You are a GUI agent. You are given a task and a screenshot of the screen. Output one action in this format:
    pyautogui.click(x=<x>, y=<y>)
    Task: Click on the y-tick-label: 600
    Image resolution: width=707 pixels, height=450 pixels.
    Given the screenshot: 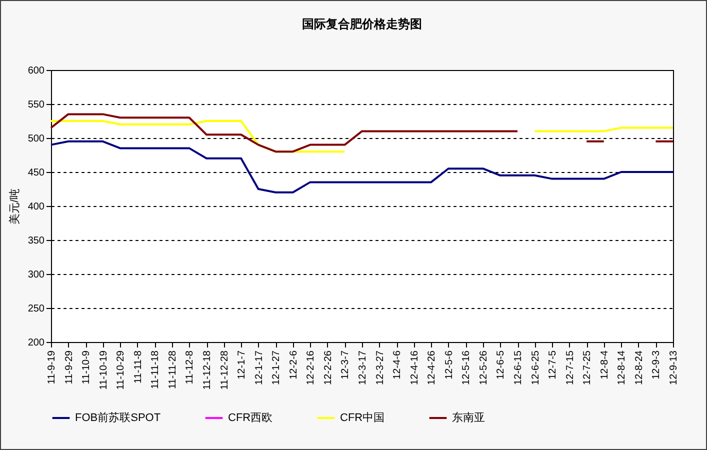 What is the action you would take?
    pyautogui.click(x=36, y=71)
    